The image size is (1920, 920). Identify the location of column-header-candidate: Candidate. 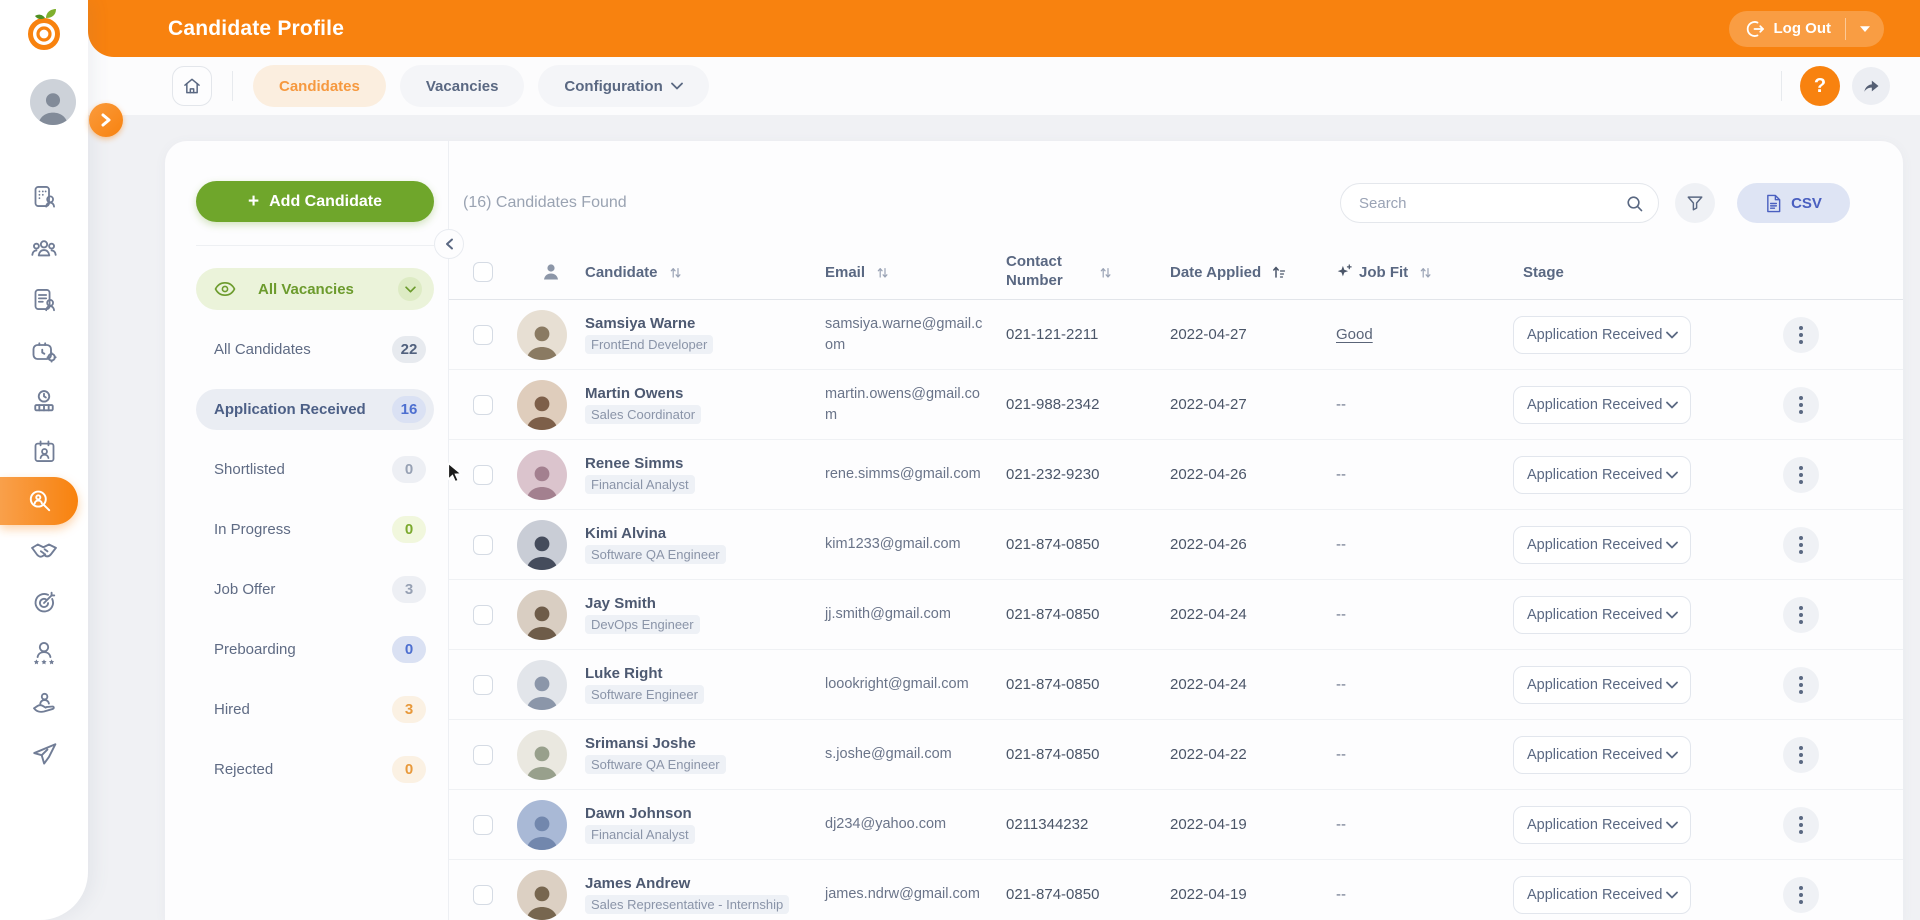
(702, 272).